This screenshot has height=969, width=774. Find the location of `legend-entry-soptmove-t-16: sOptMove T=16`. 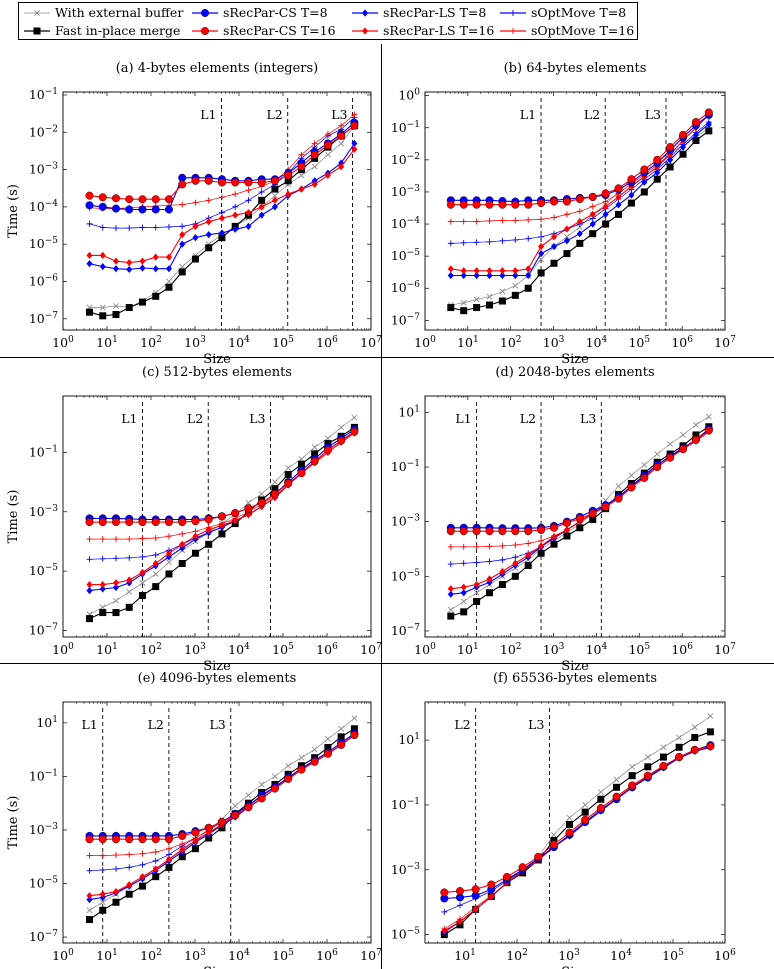

legend-entry-soptmove-t-16: sOptMove T=16 is located at coordinates (566, 30).